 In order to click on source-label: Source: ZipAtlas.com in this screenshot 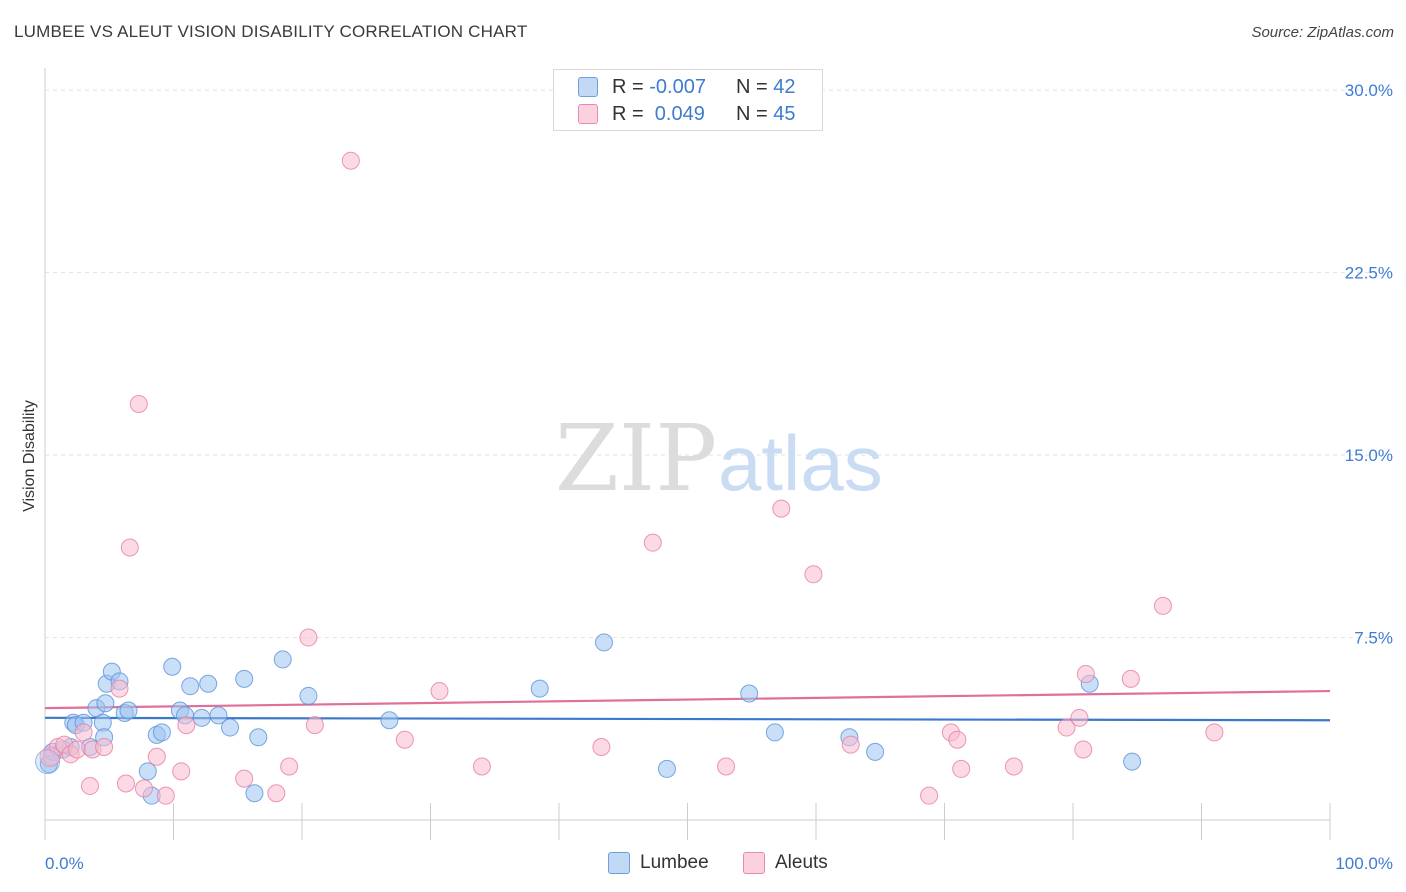, I will do `click(1322, 32)`.